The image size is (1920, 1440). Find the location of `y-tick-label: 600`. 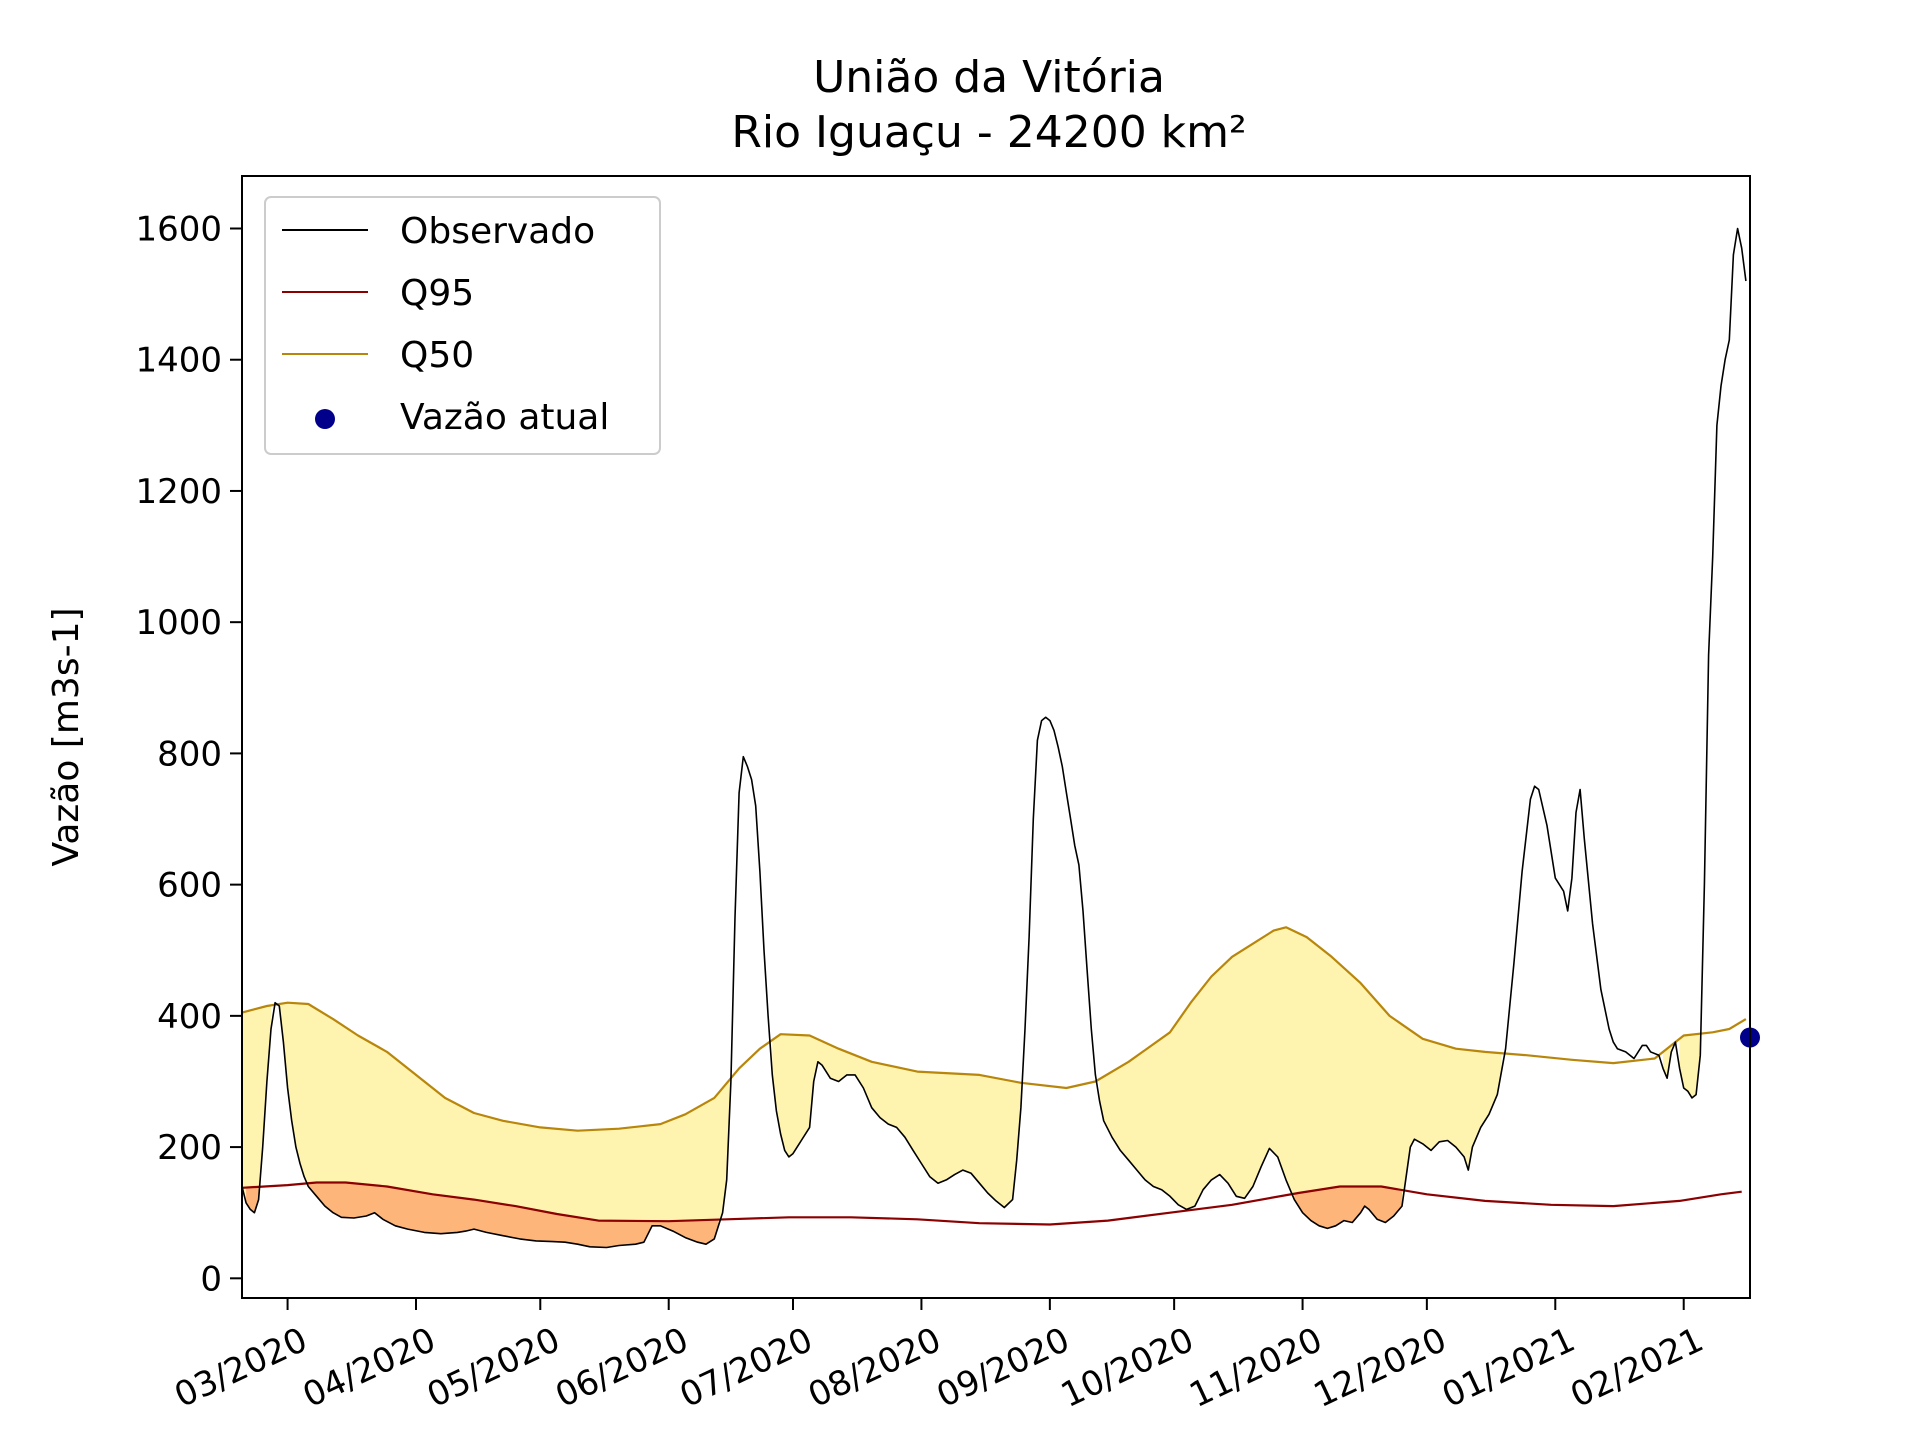

y-tick-label: 600 is located at coordinates (189, 886).